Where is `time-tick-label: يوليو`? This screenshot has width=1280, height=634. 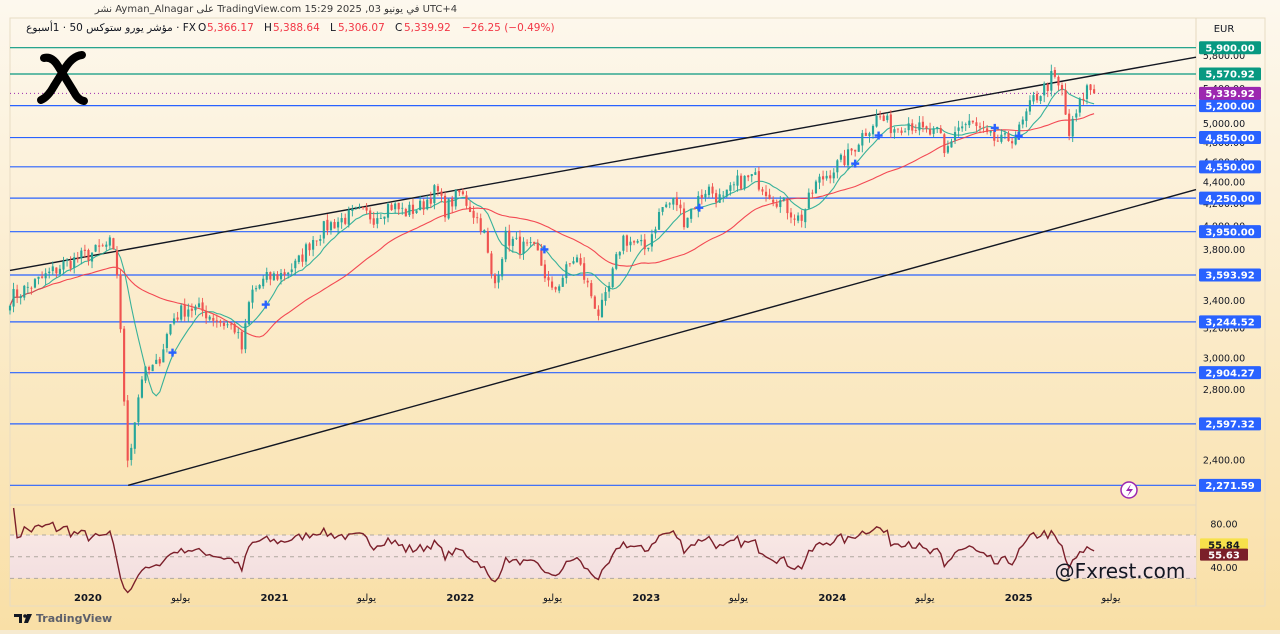
time-tick-label: يوليو is located at coordinates (366, 598).